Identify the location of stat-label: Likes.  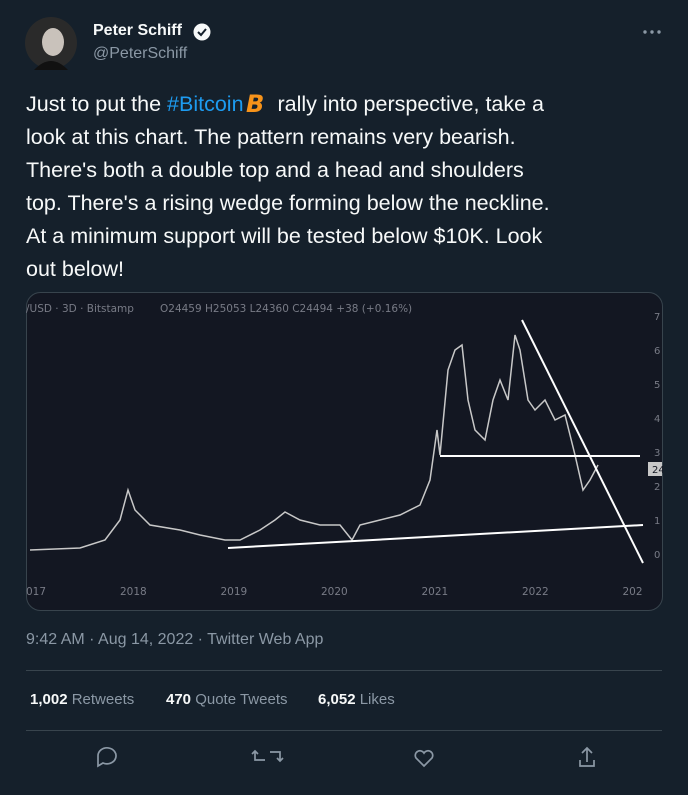
(377, 699).